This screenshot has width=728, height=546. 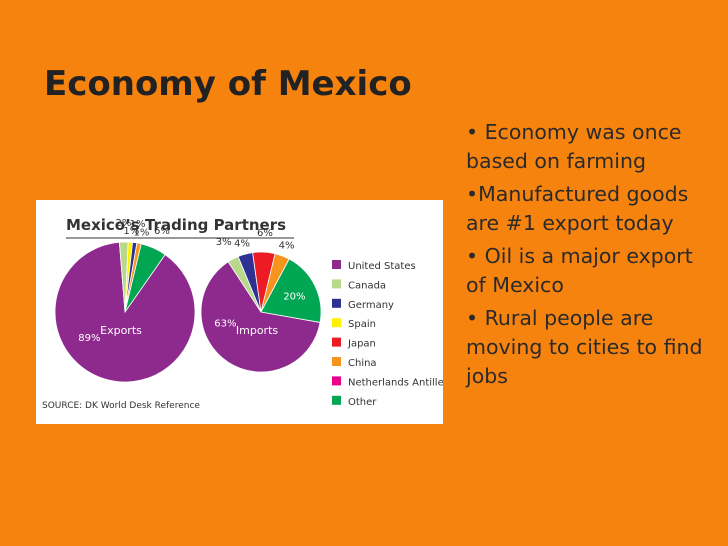 What do you see at coordinates (574, 146) in the screenshot?
I see `bullet: • Economy was once based on farming` at bounding box center [574, 146].